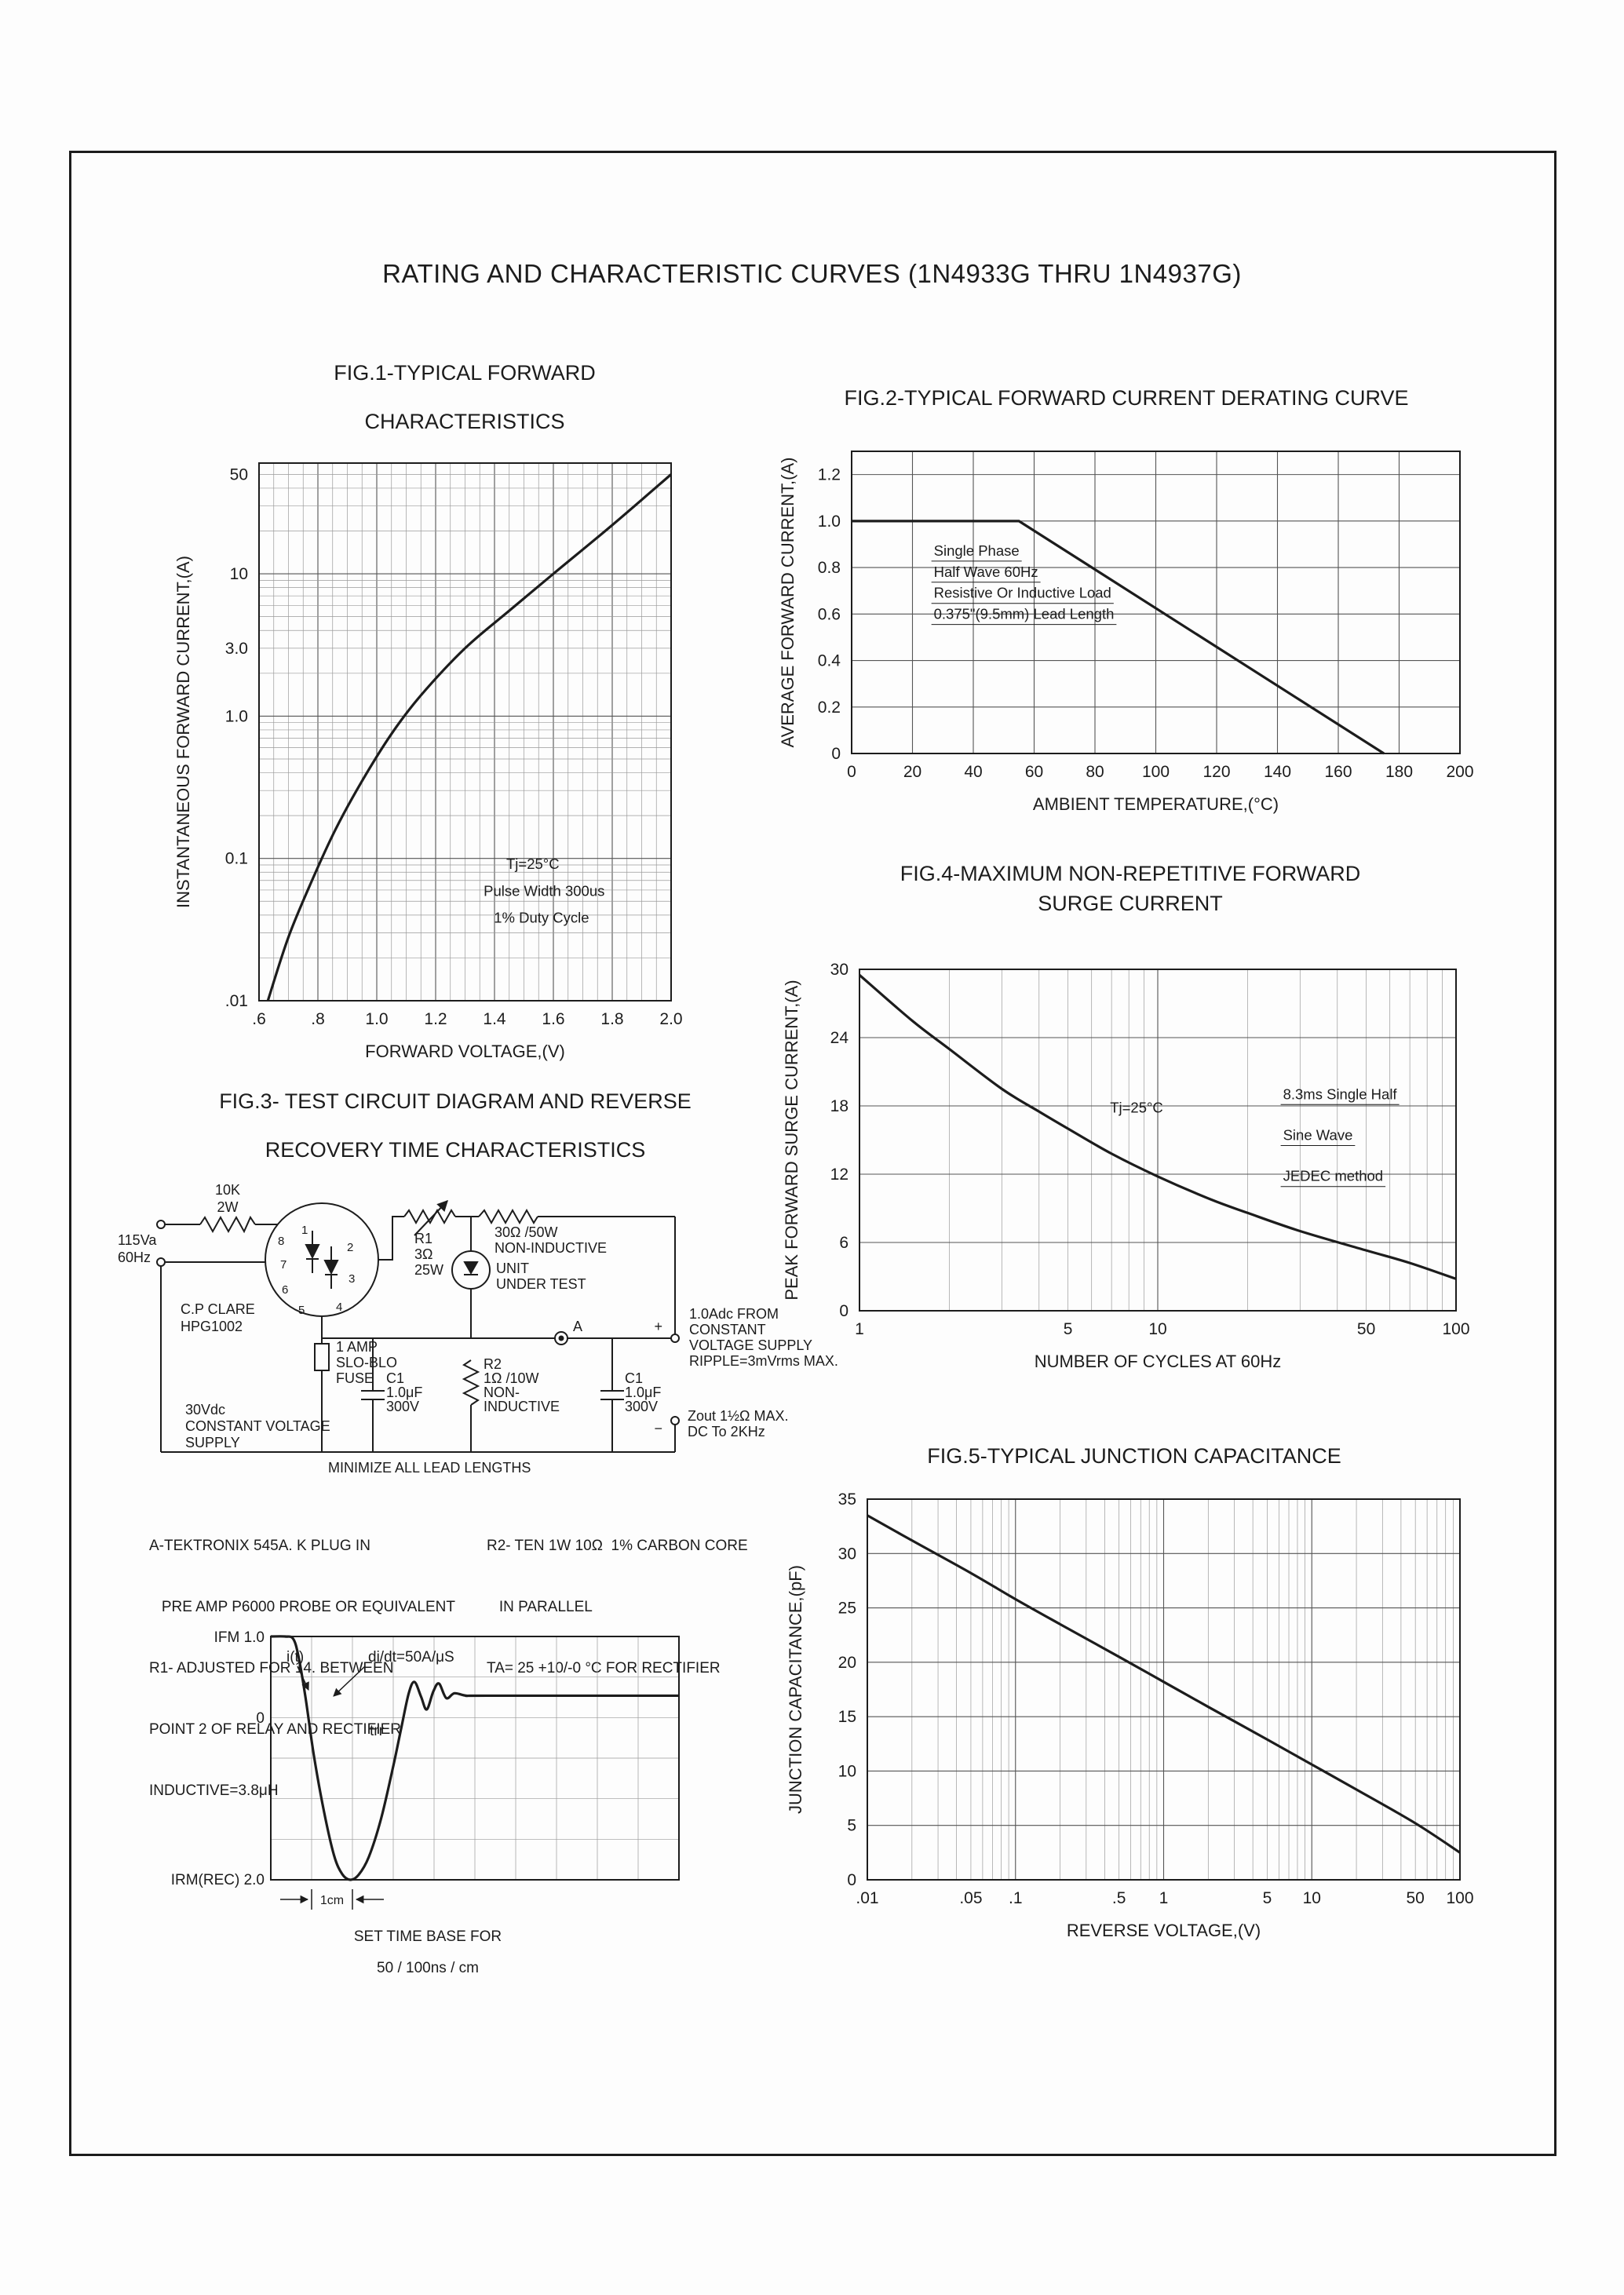 This screenshot has width=1624, height=2295. Describe the element at coordinates (1341, 1093) in the screenshot. I see `fig4-annotation: 8.3ms Single Half` at that location.